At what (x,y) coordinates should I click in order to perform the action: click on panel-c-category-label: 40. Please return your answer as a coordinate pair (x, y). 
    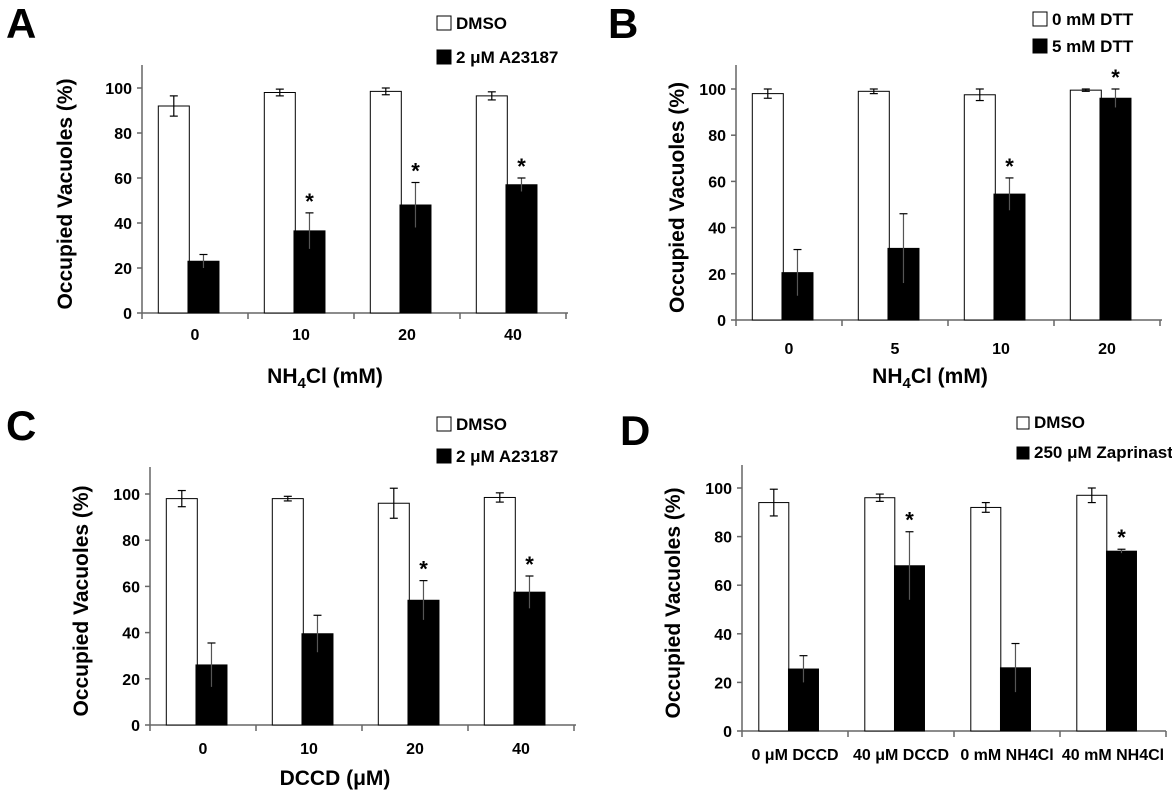
    Looking at the image, I should click on (521, 749).